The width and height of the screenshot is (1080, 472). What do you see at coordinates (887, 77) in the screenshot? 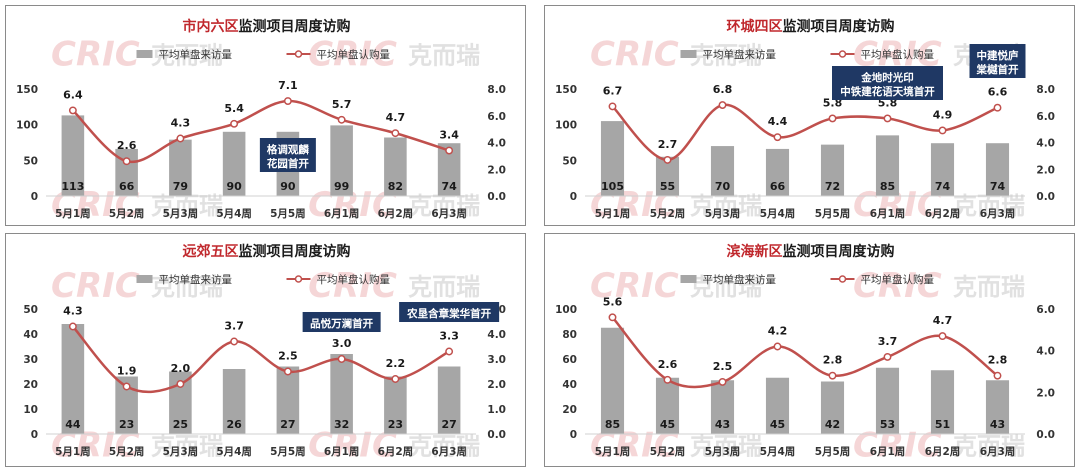
I see `annotation-text: 金地时光印` at bounding box center [887, 77].